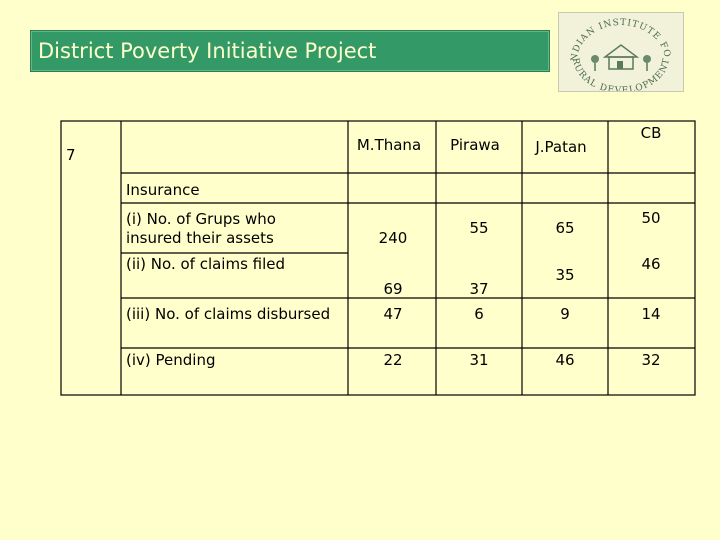 This screenshot has height=540, width=720. What do you see at coordinates (479, 228) in the screenshot?
I see `cell-insured-pirawa: 55` at bounding box center [479, 228].